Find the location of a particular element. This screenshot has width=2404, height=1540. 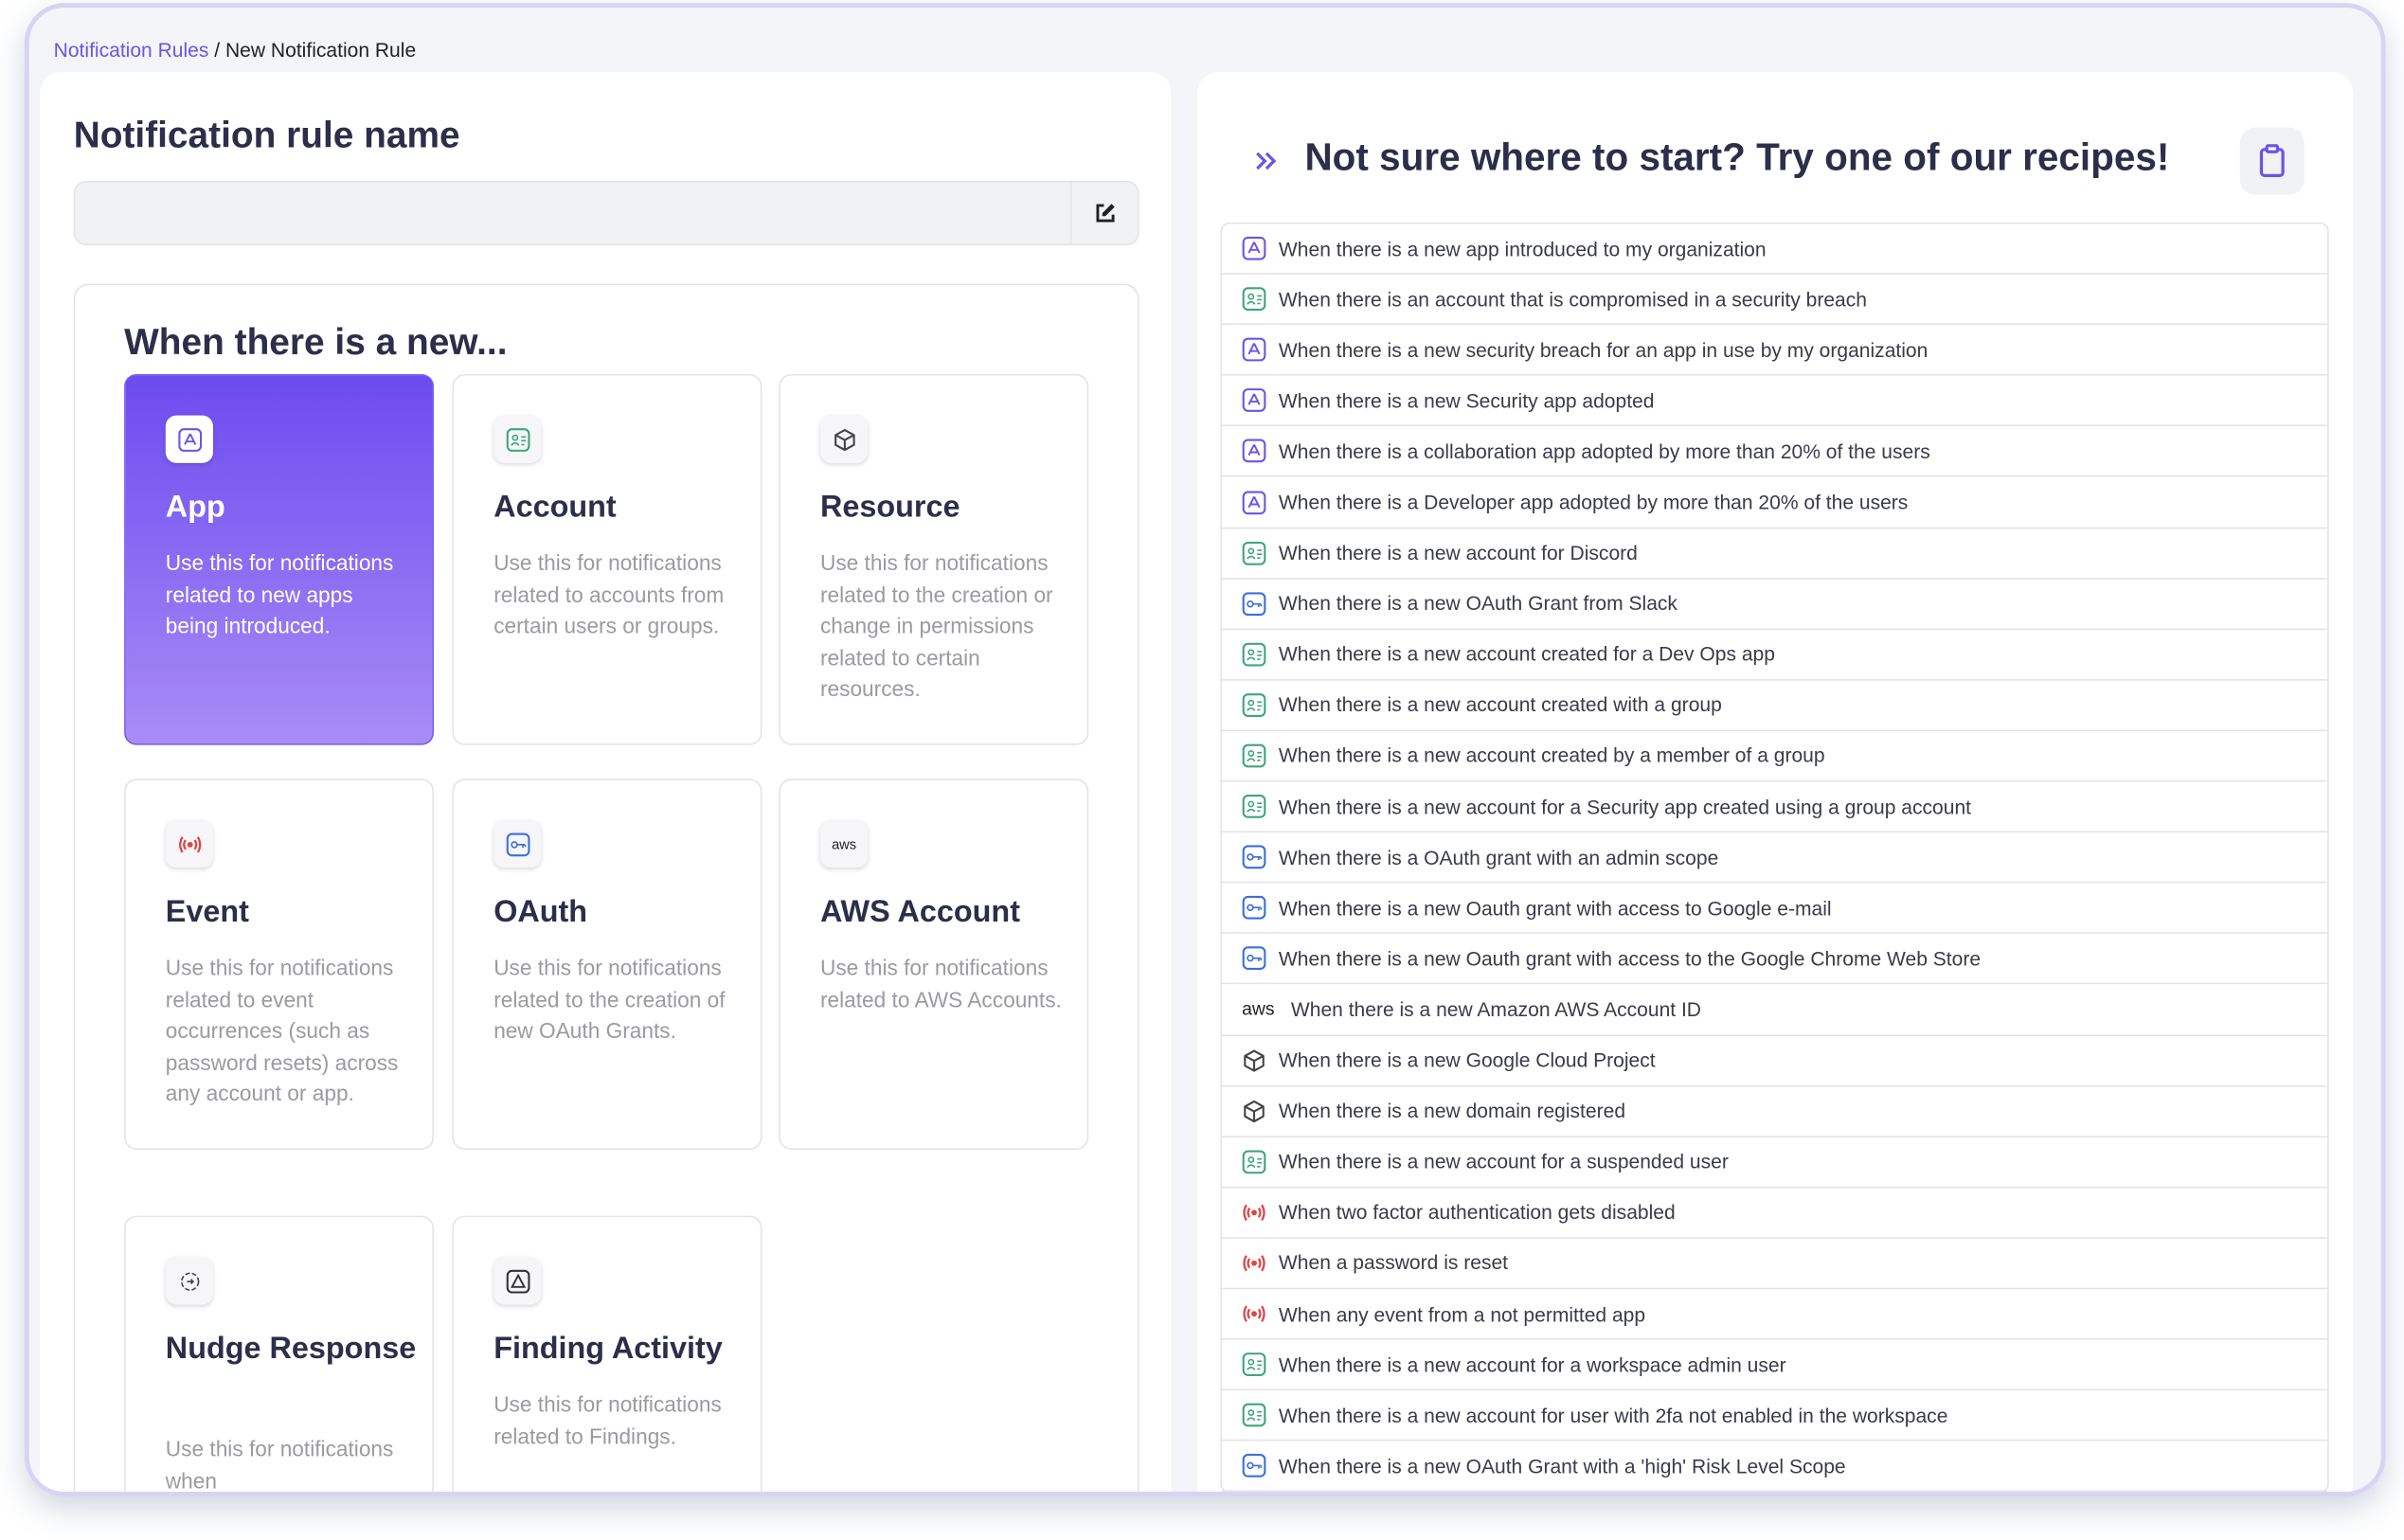

card-title: Account is located at coordinates (555, 508).